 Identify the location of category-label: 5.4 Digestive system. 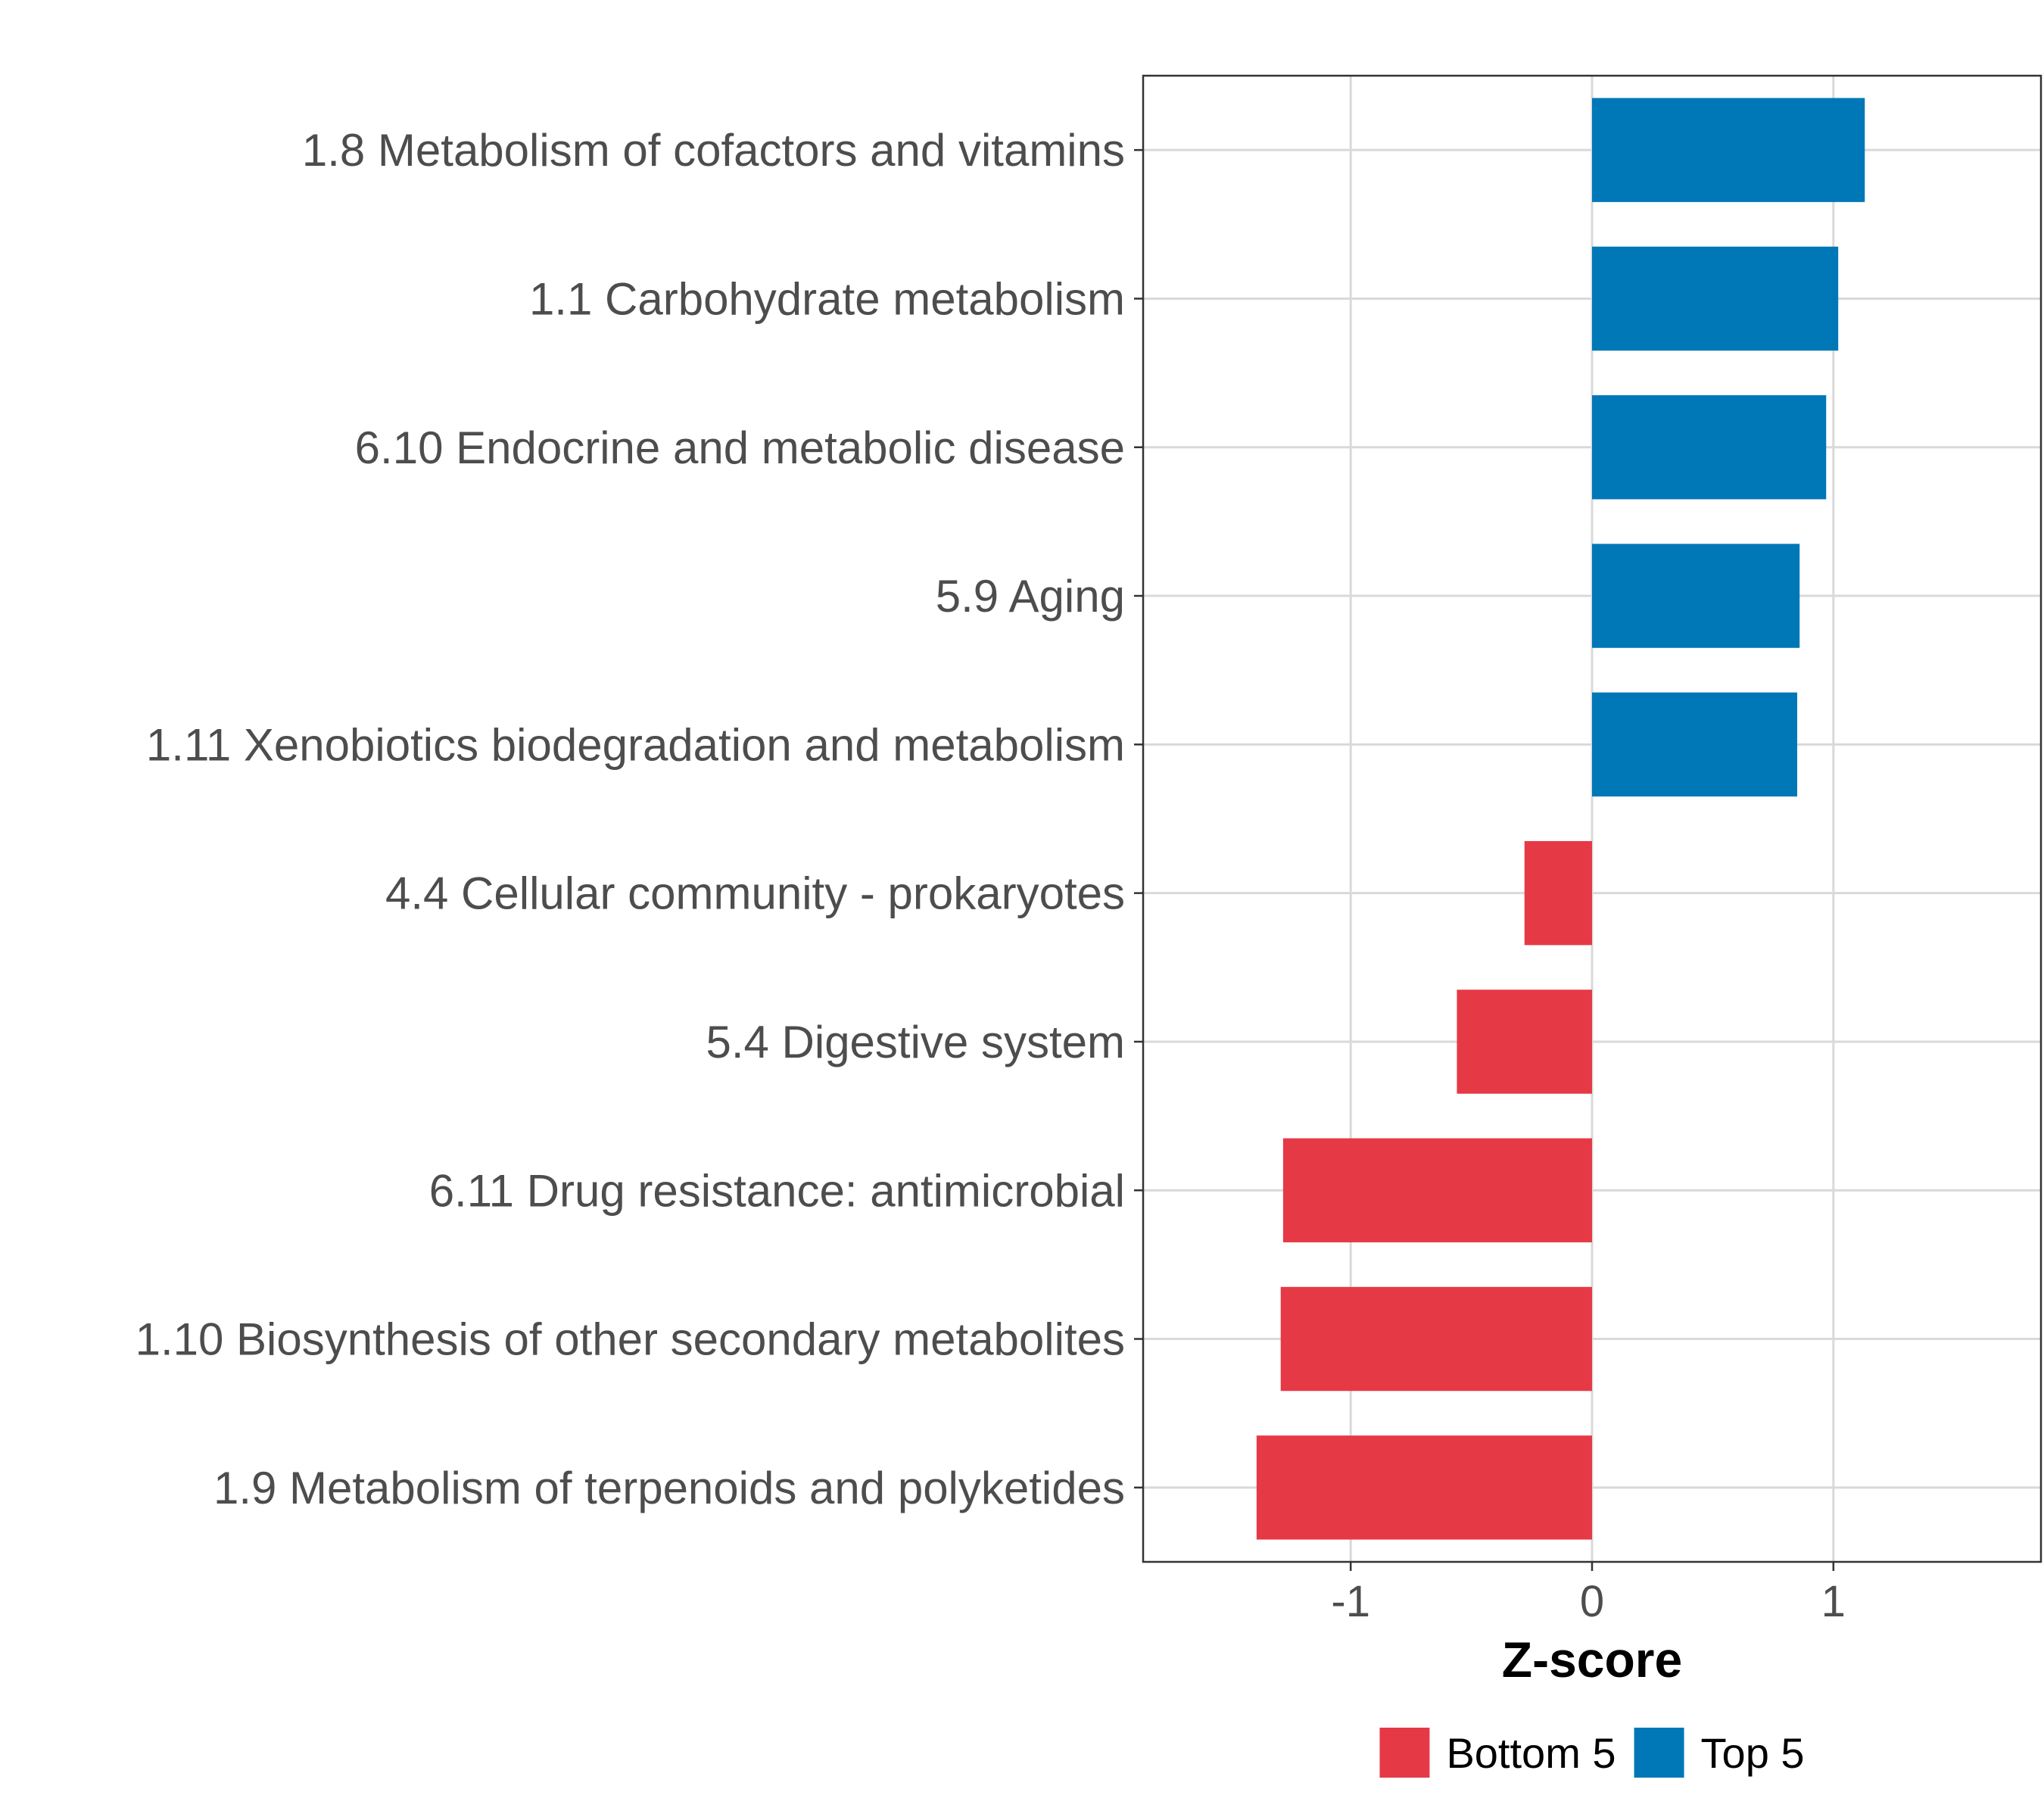
(915, 1042).